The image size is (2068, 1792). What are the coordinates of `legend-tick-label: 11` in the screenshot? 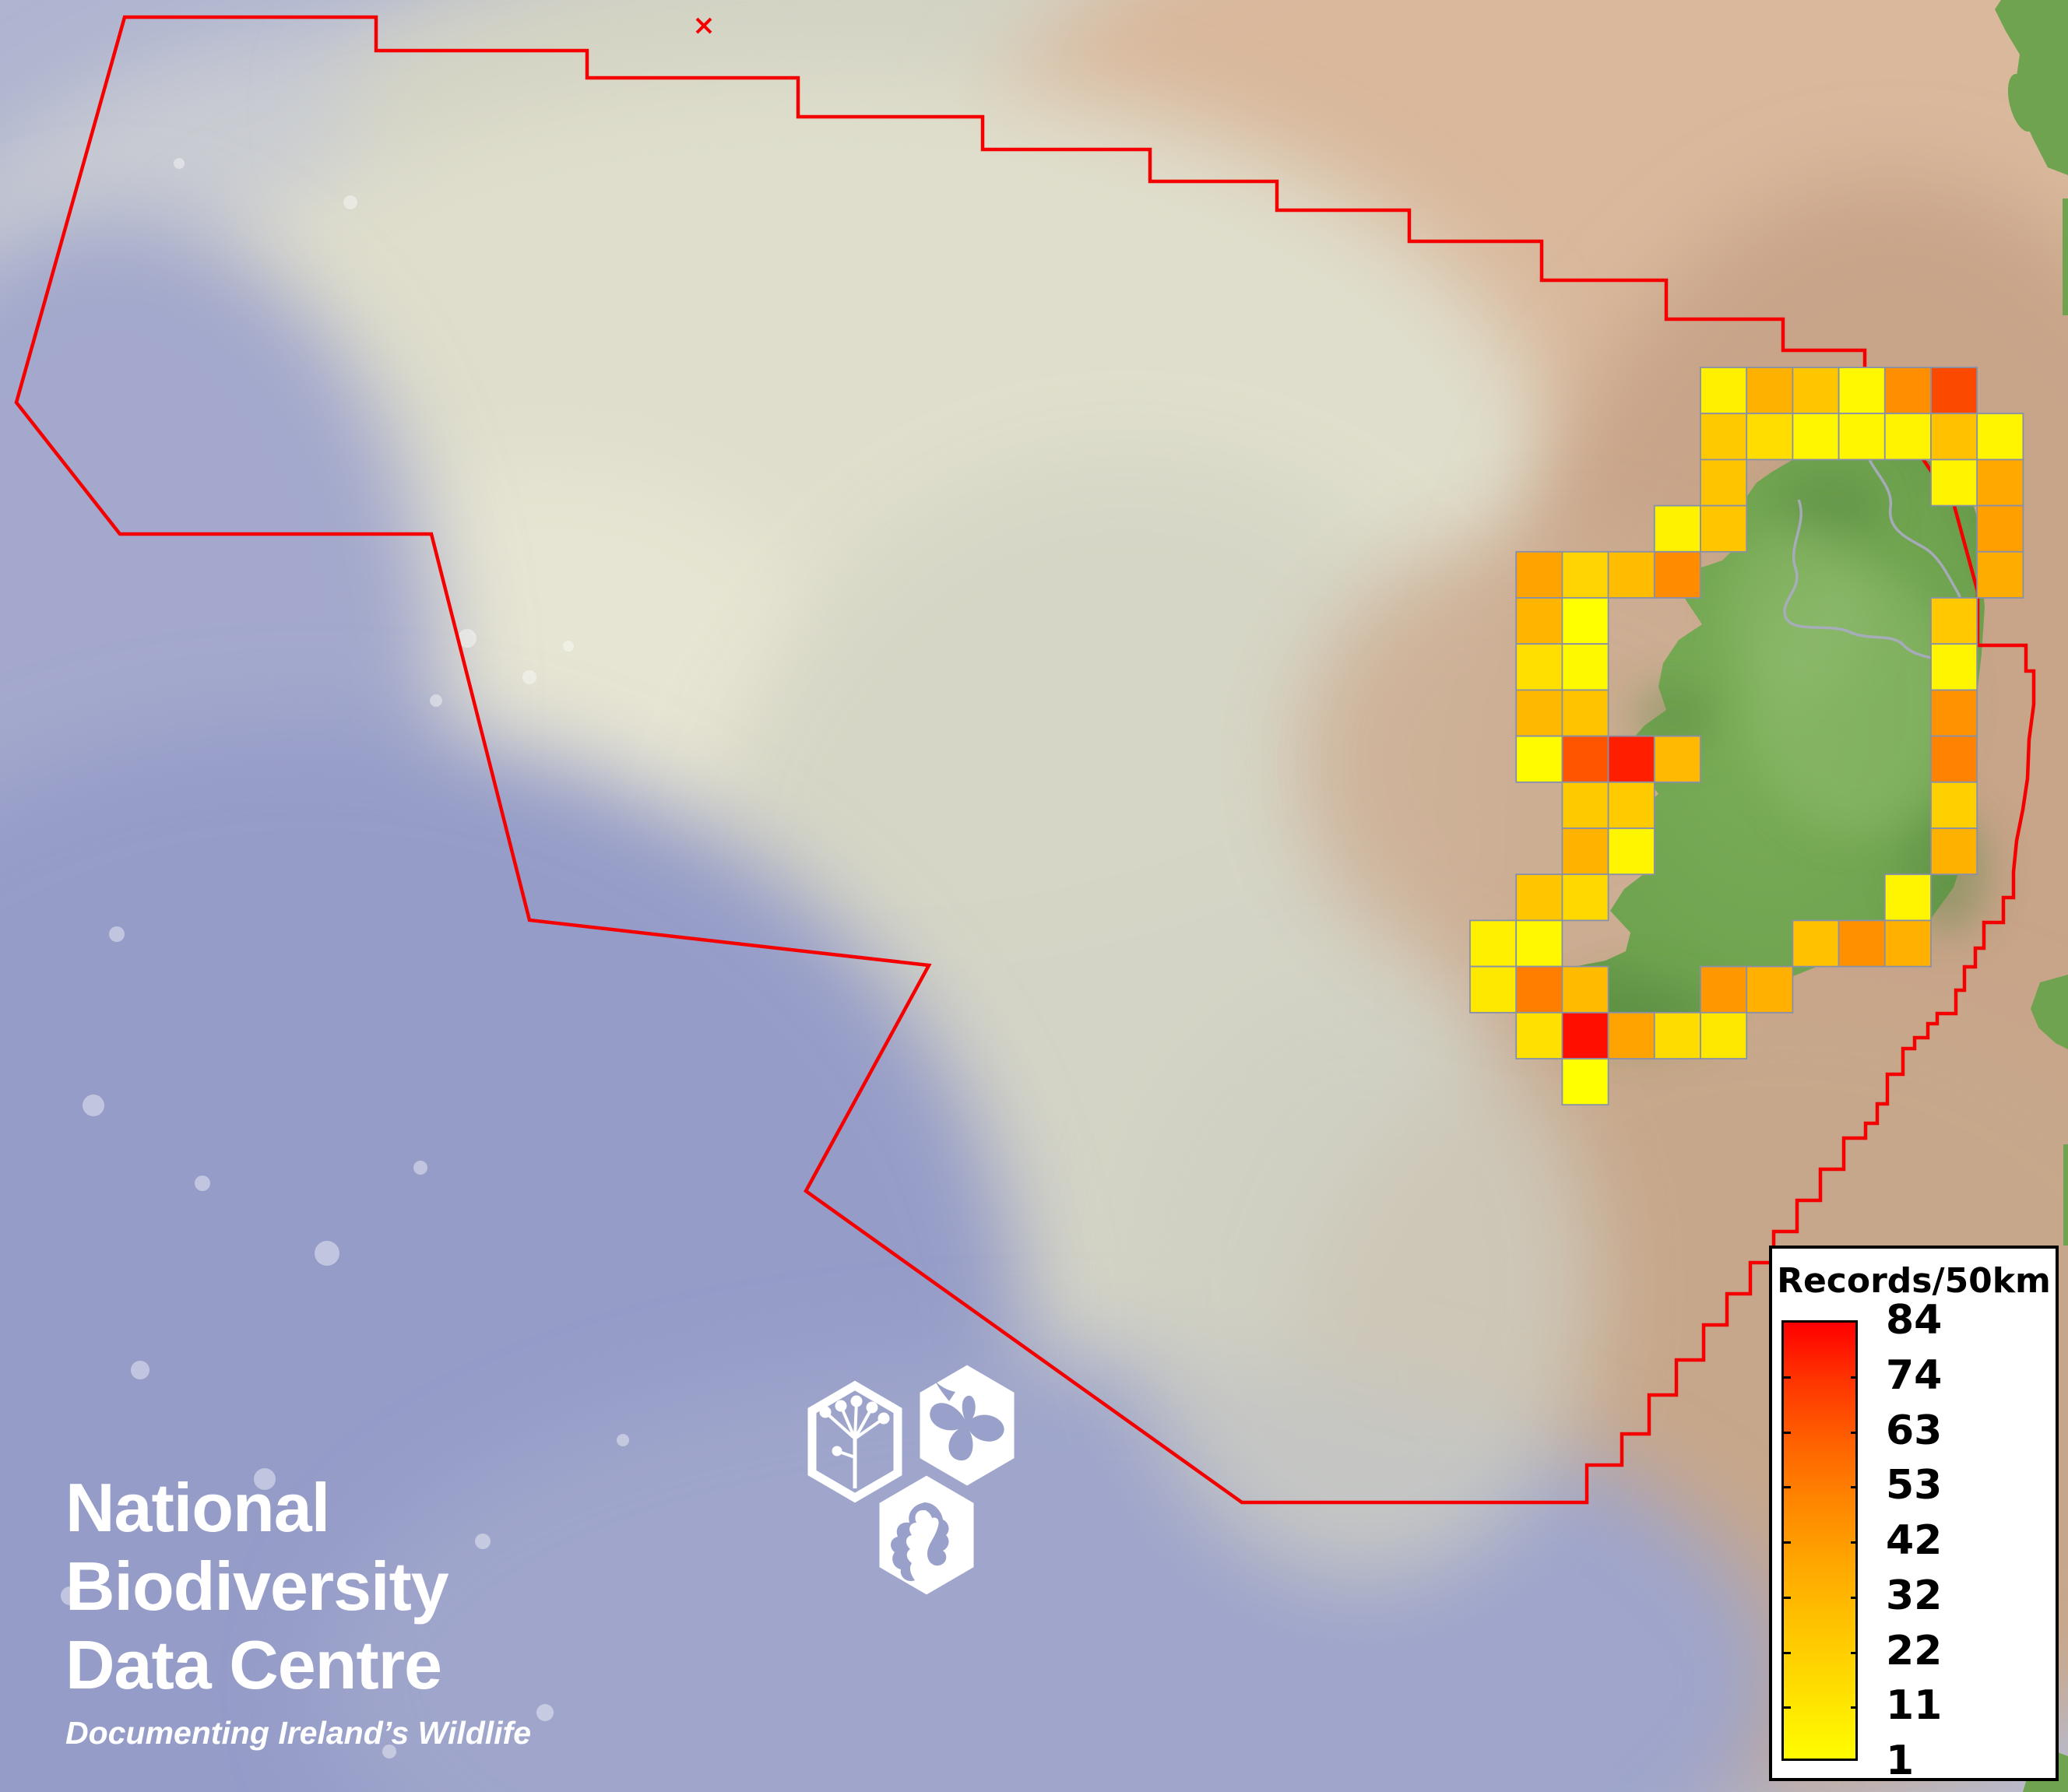 It's located at (1915, 1706).